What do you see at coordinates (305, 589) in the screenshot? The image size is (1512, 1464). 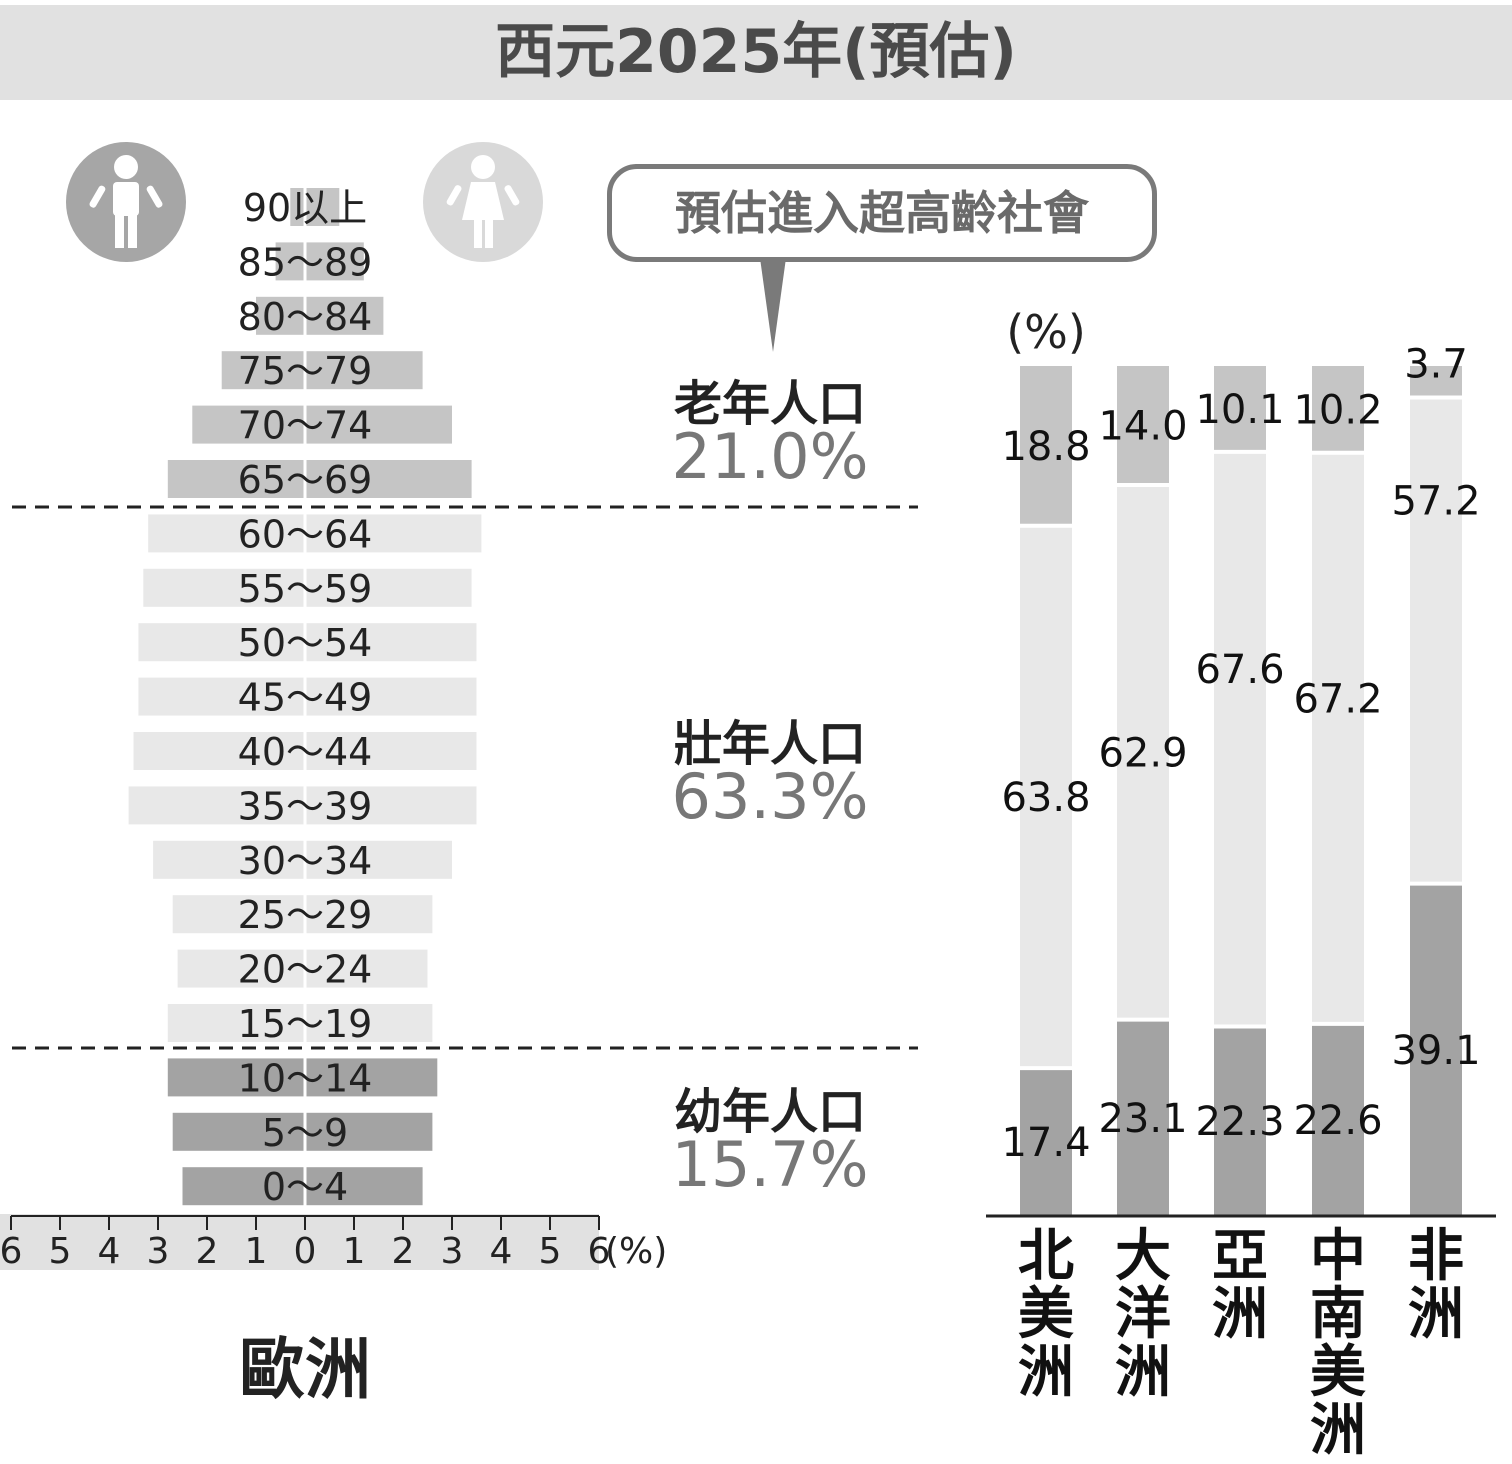 I see `pyramid-age-label: 55～59` at bounding box center [305, 589].